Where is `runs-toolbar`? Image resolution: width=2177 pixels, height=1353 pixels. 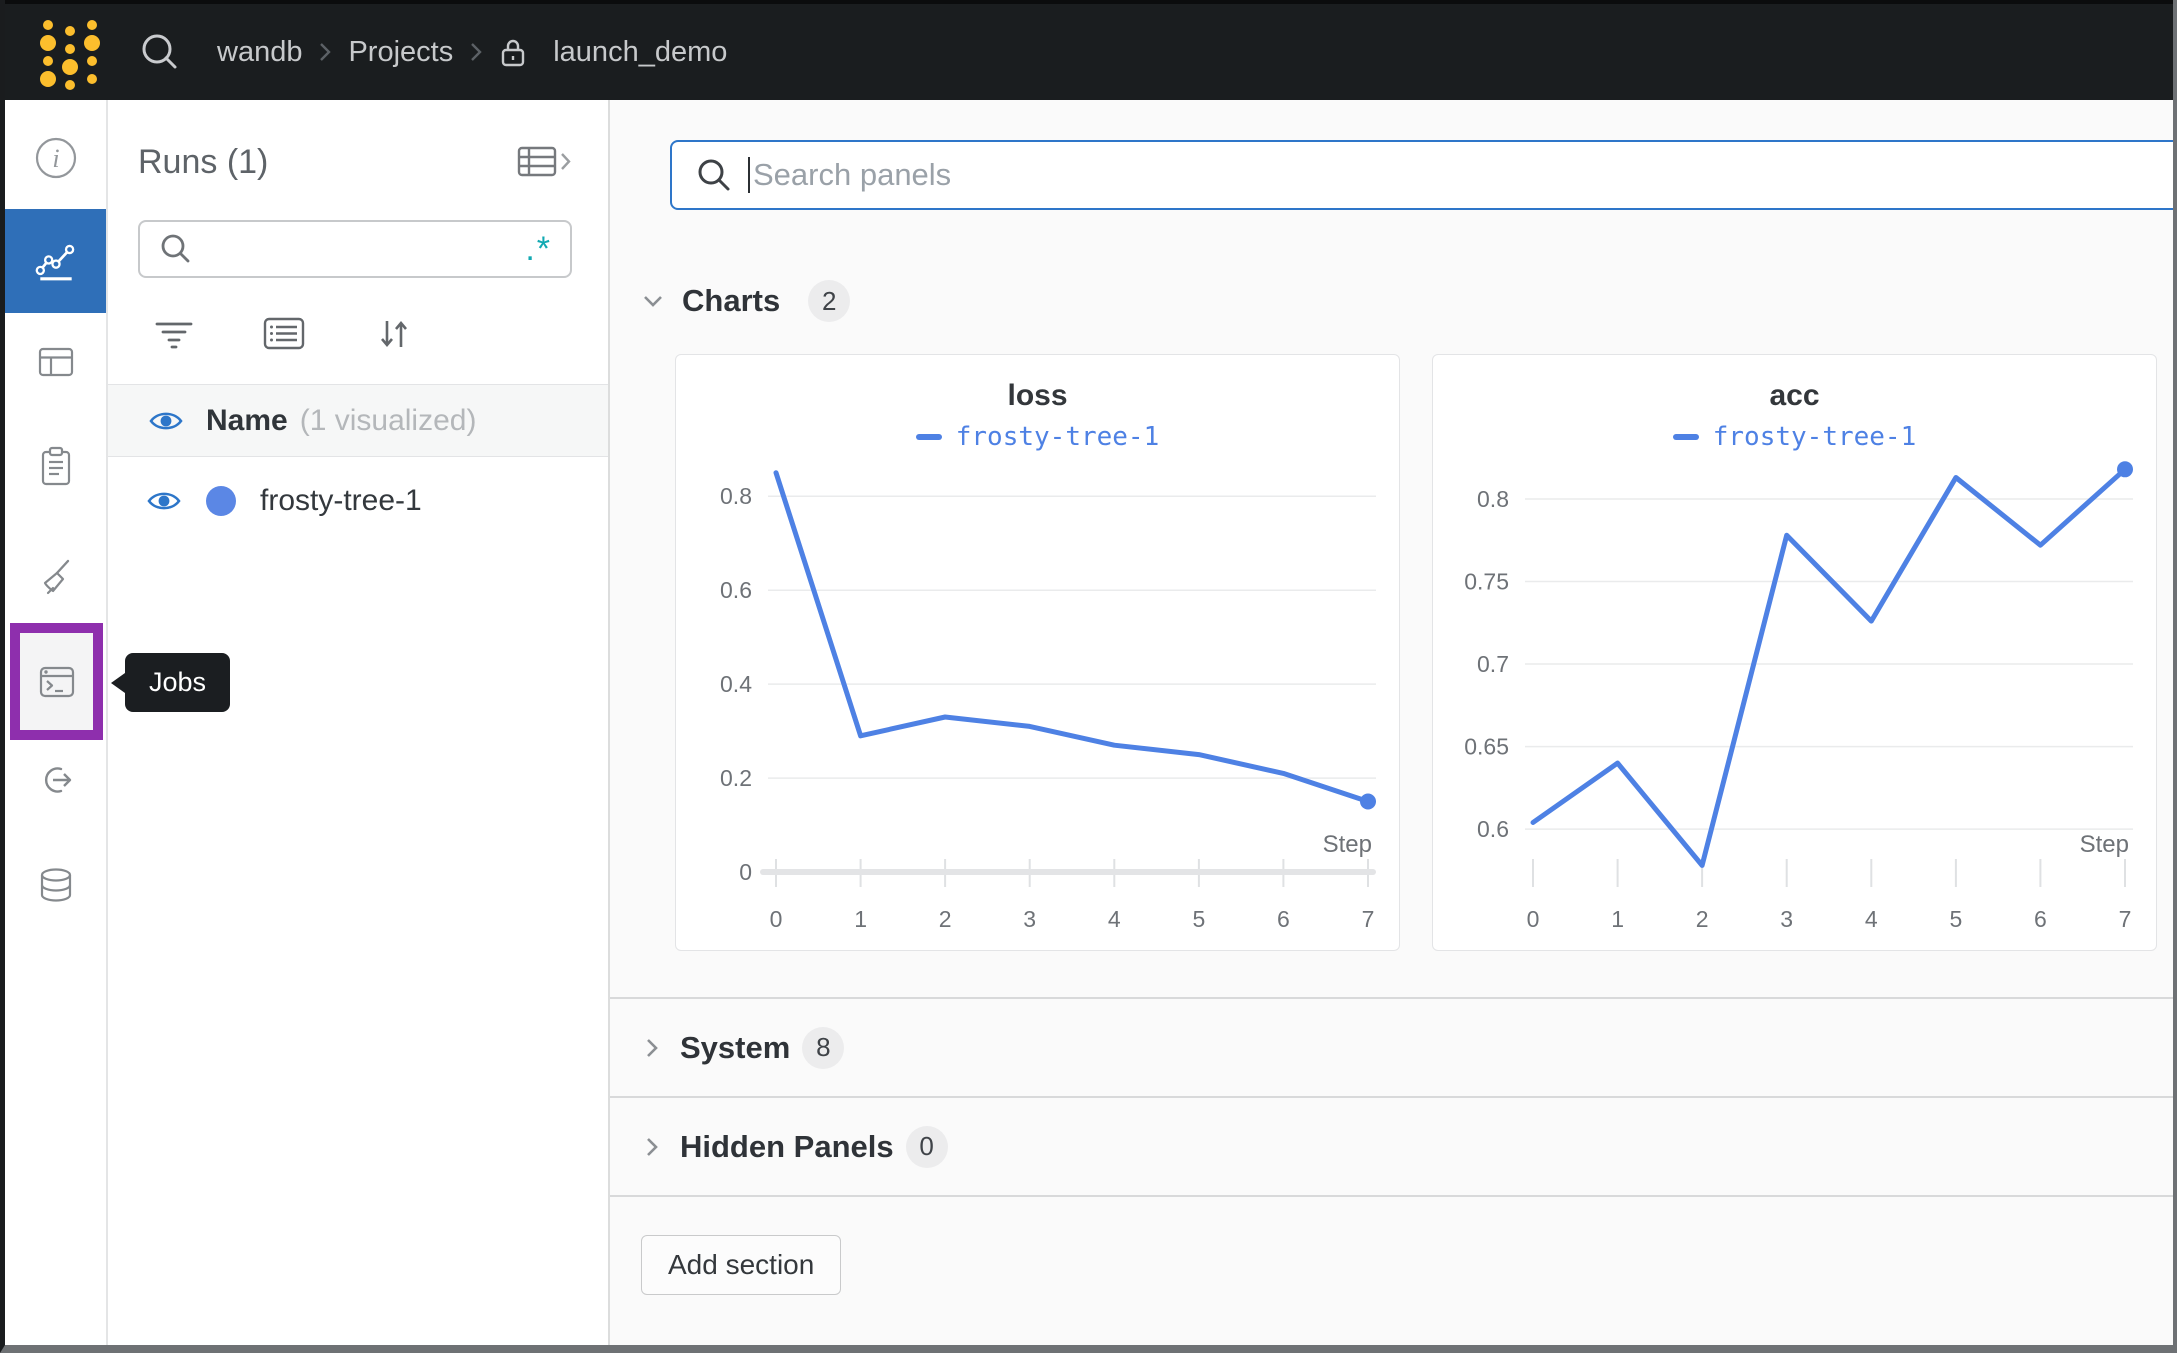 runs-toolbar is located at coordinates (380, 334).